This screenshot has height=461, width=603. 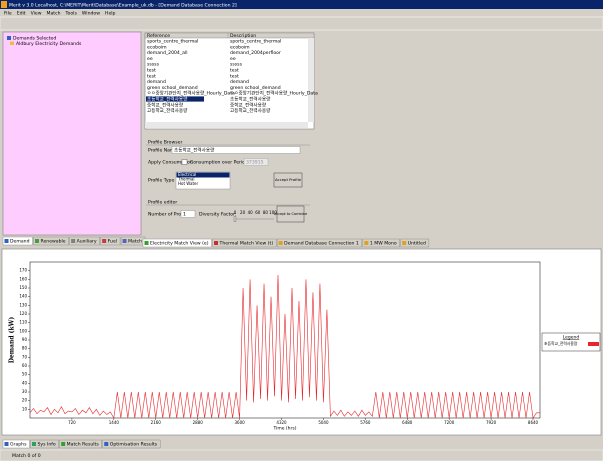 What do you see at coordinates (25, 400) in the screenshot?
I see `y-tick-label: 20` at bounding box center [25, 400].